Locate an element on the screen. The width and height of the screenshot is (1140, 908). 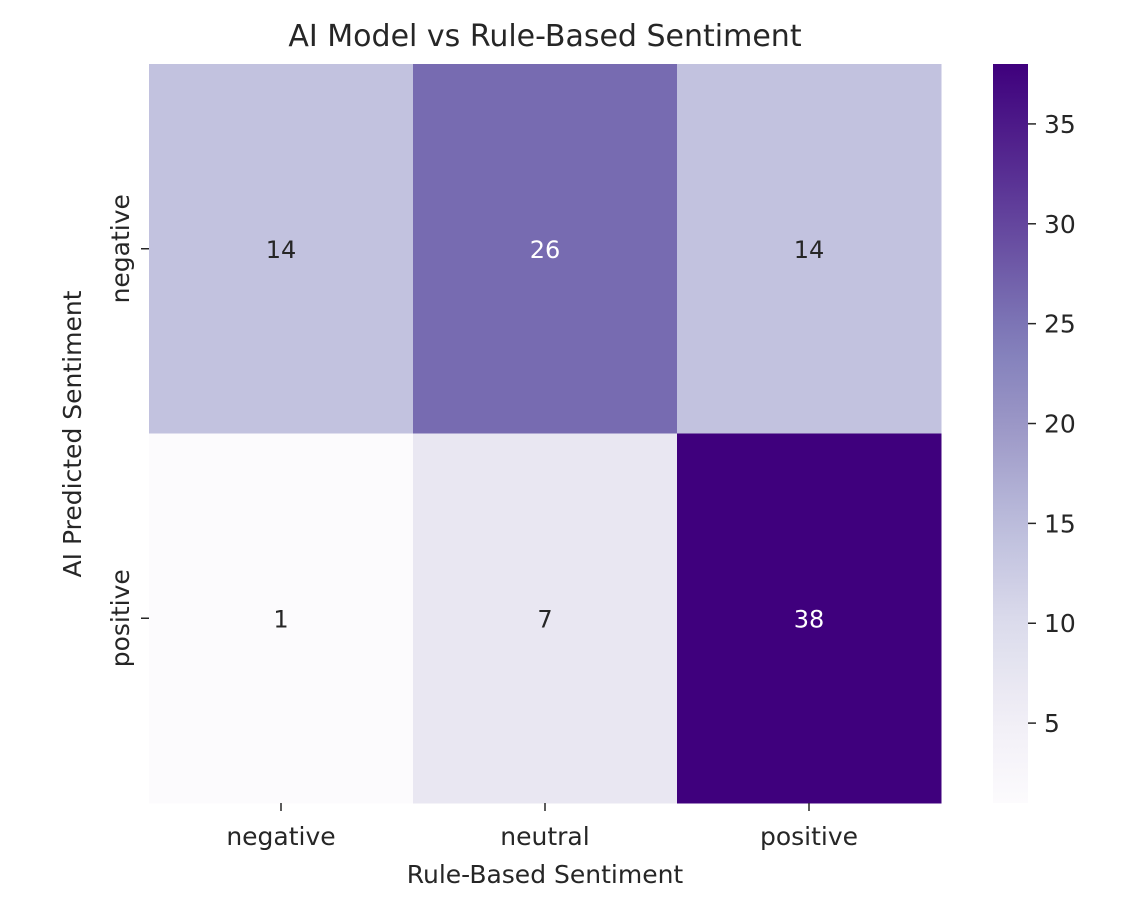
x-tick-label: negative is located at coordinates (280, 836).